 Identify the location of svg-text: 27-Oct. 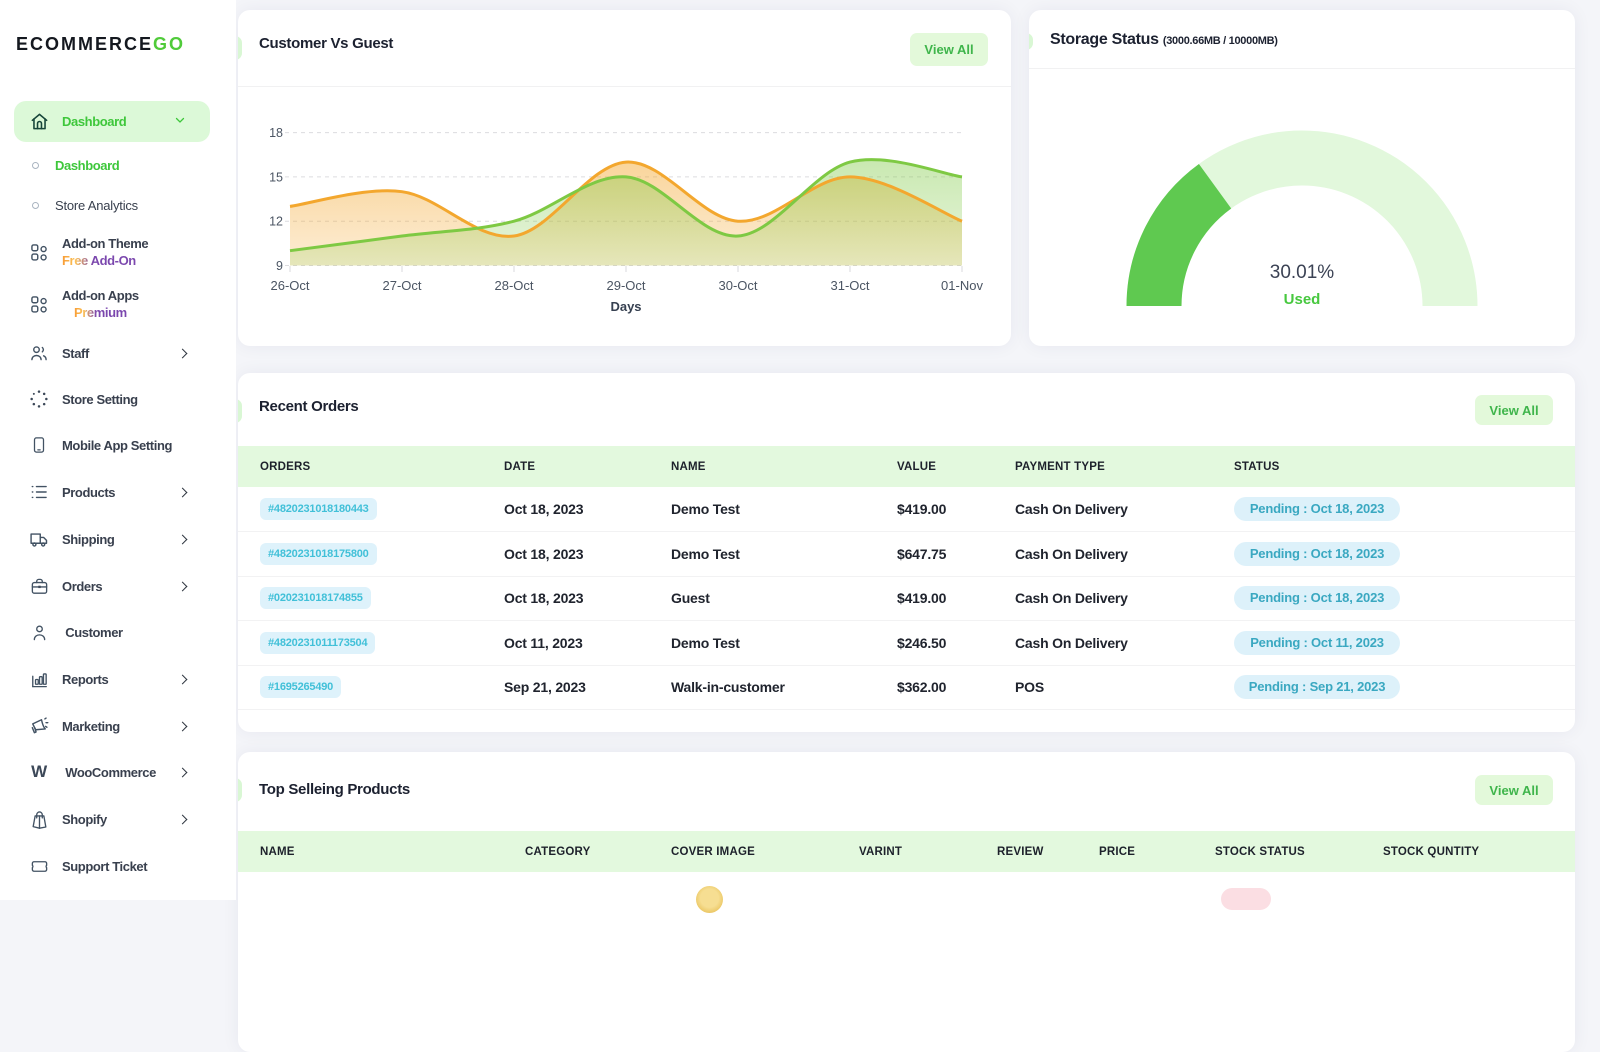
(401, 285).